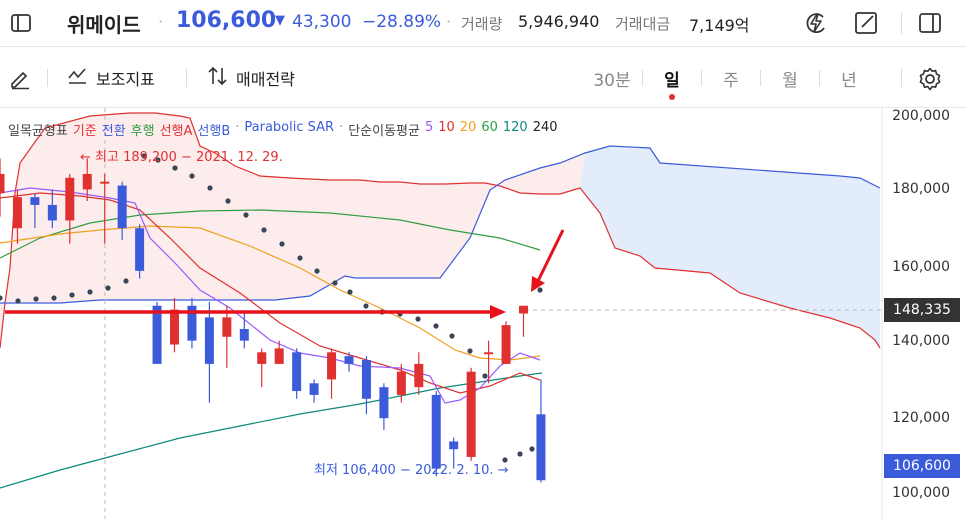  What do you see at coordinates (921, 267) in the screenshot?
I see `y-tick-label: 160,000` at bounding box center [921, 267].